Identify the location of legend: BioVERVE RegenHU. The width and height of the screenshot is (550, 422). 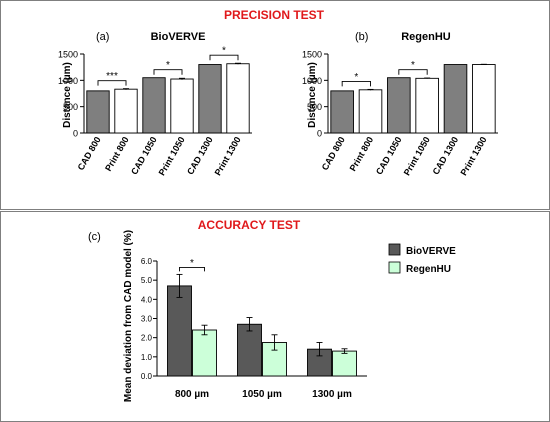
(422, 259).